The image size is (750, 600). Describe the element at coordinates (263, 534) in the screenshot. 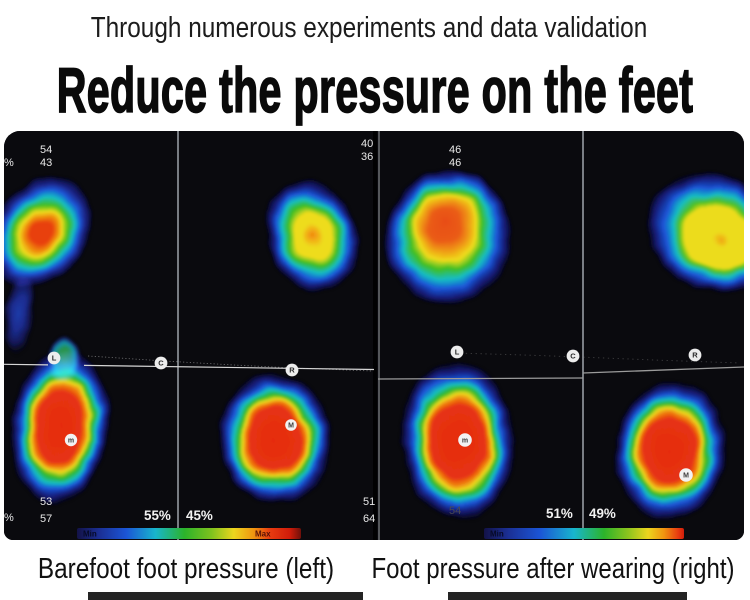

I see `svg-text: Max` at that location.